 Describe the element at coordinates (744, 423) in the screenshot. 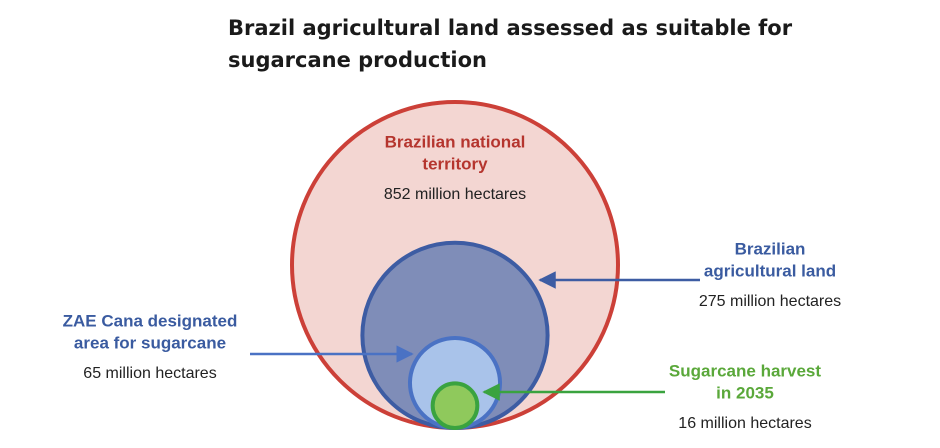

I see `value-label: 16 million hectares` at that location.